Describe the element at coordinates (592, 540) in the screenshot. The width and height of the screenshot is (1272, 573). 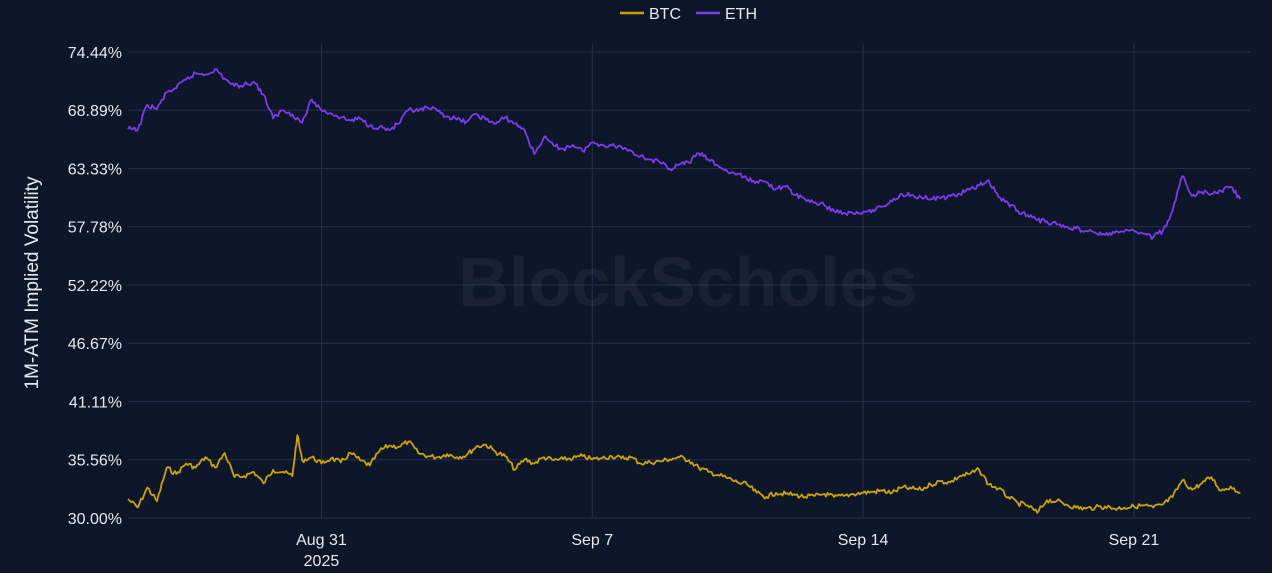
I see `x-tick-label: Sep 7` at that location.